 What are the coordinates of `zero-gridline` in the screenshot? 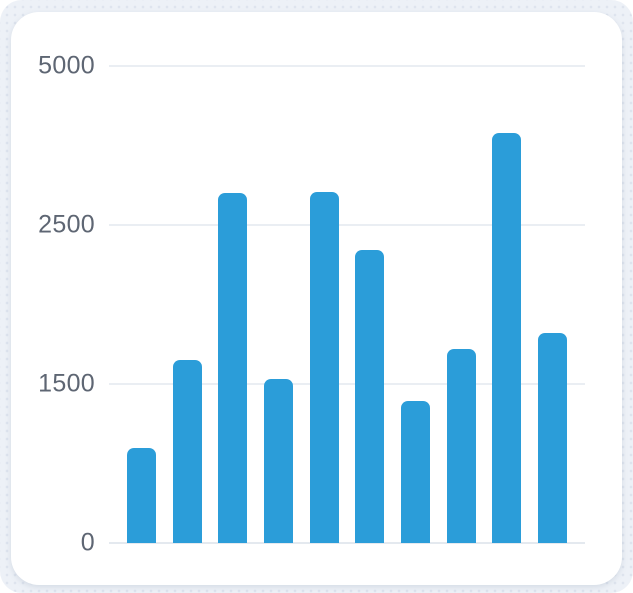 It's located at (347, 543).